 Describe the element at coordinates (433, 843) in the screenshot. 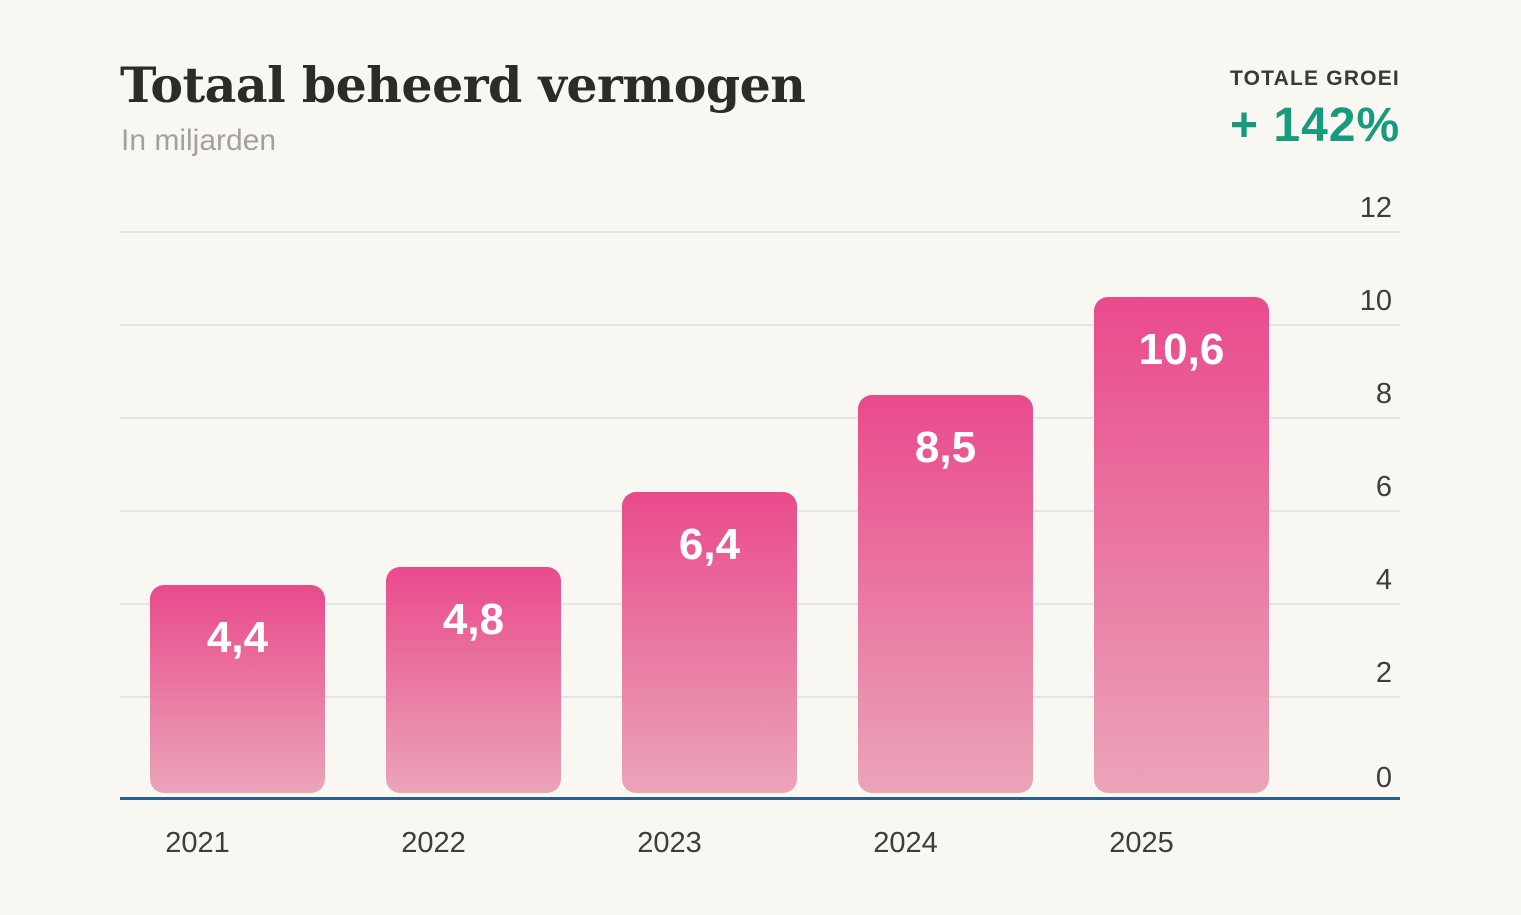

I see `x-axis-label-2022: 2022` at that location.